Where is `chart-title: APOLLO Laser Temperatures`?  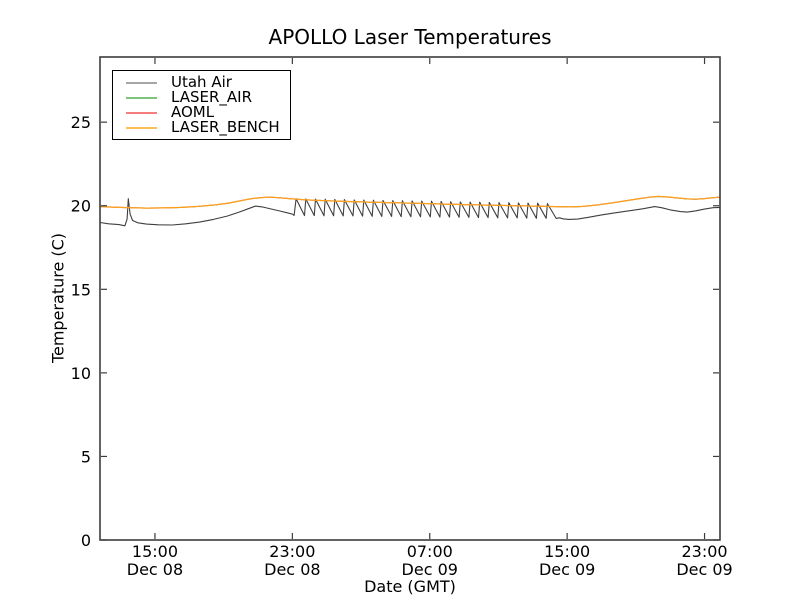 chart-title: APOLLO Laser Temperatures is located at coordinates (410, 37).